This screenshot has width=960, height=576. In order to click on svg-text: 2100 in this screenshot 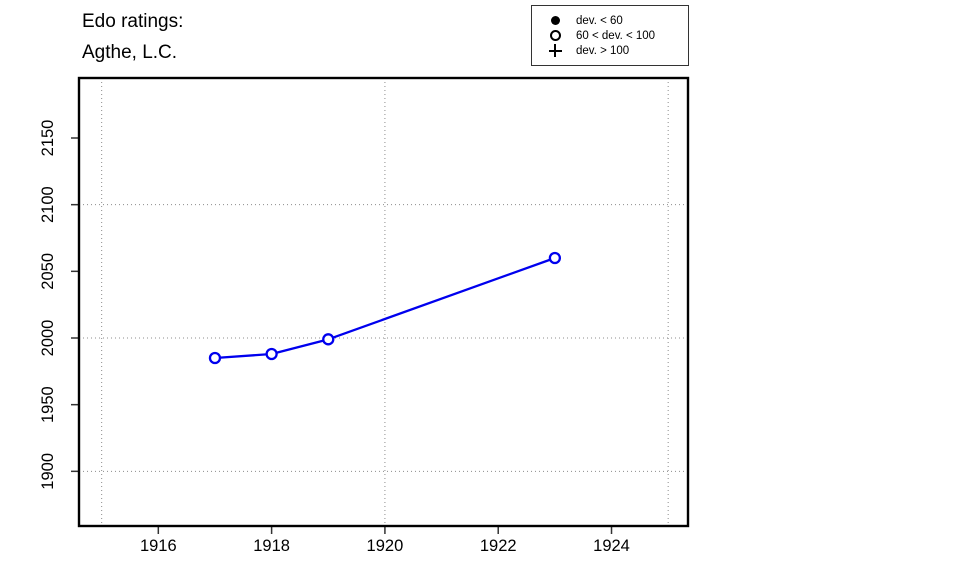, I will do `click(48, 204)`.